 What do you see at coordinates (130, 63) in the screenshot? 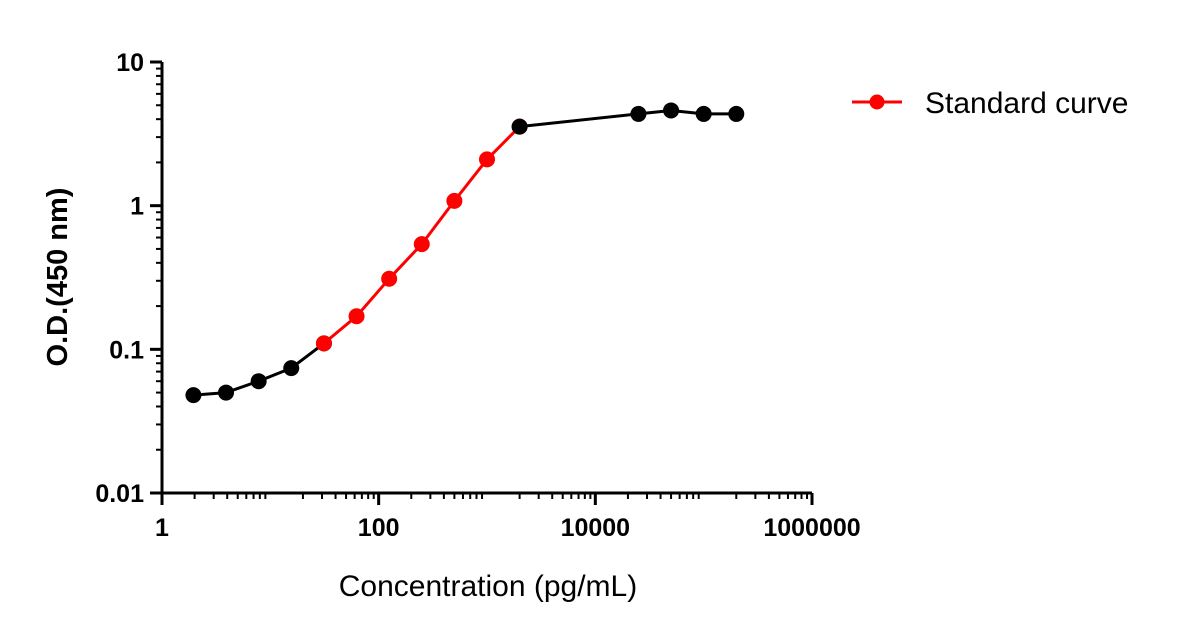
I see `y-tick-label: 10` at bounding box center [130, 63].